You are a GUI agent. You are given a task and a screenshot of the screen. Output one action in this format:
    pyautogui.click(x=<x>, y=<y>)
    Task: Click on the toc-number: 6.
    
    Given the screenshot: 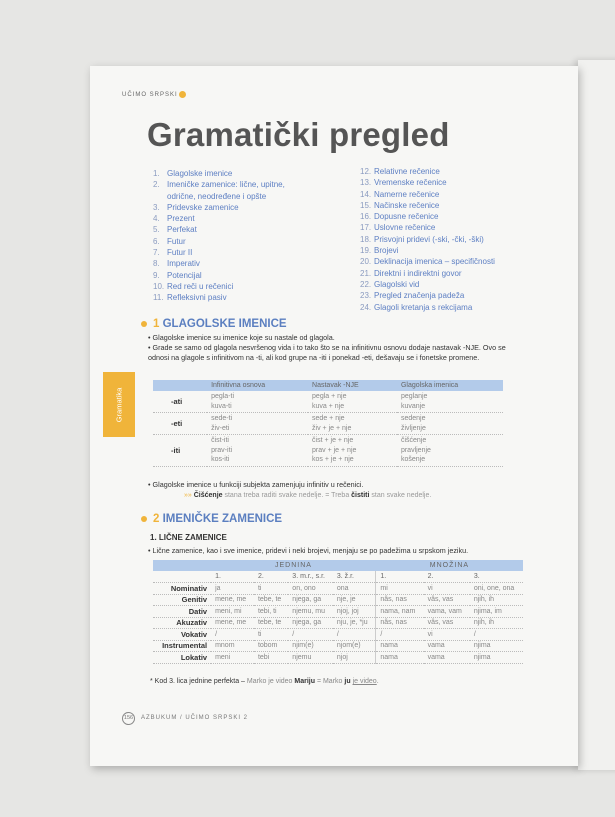 What is the action you would take?
    pyautogui.click(x=156, y=241)
    